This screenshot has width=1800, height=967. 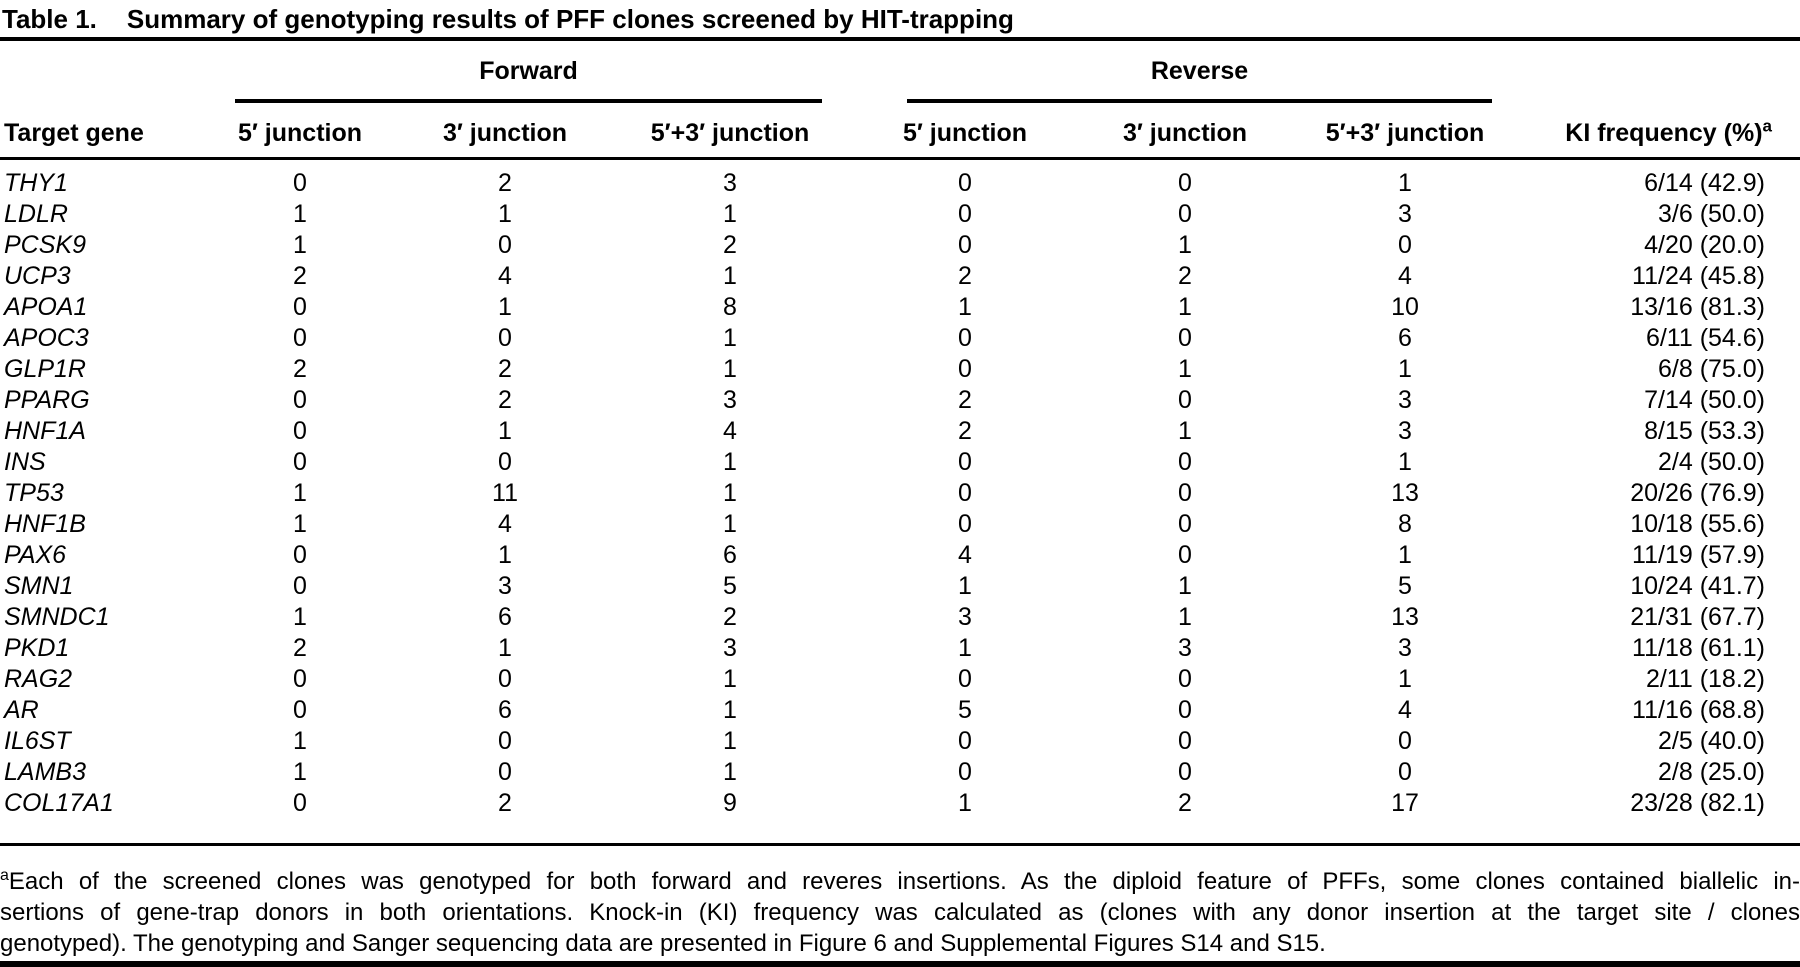 I want to click on table-row: TP53 1 11 1 0 0 13 20/26 (76.9), so click(x=900, y=493).